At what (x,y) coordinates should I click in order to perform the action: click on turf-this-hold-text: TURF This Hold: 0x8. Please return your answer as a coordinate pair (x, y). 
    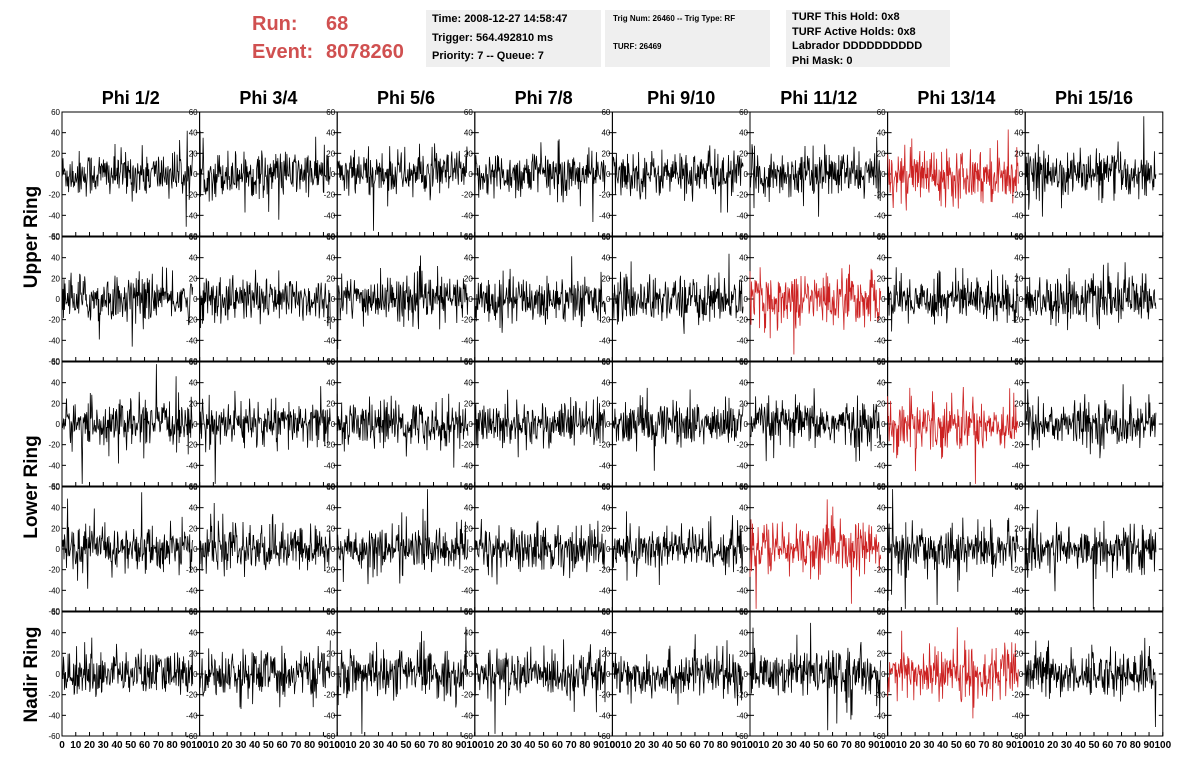
    Looking at the image, I should click on (846, 17).